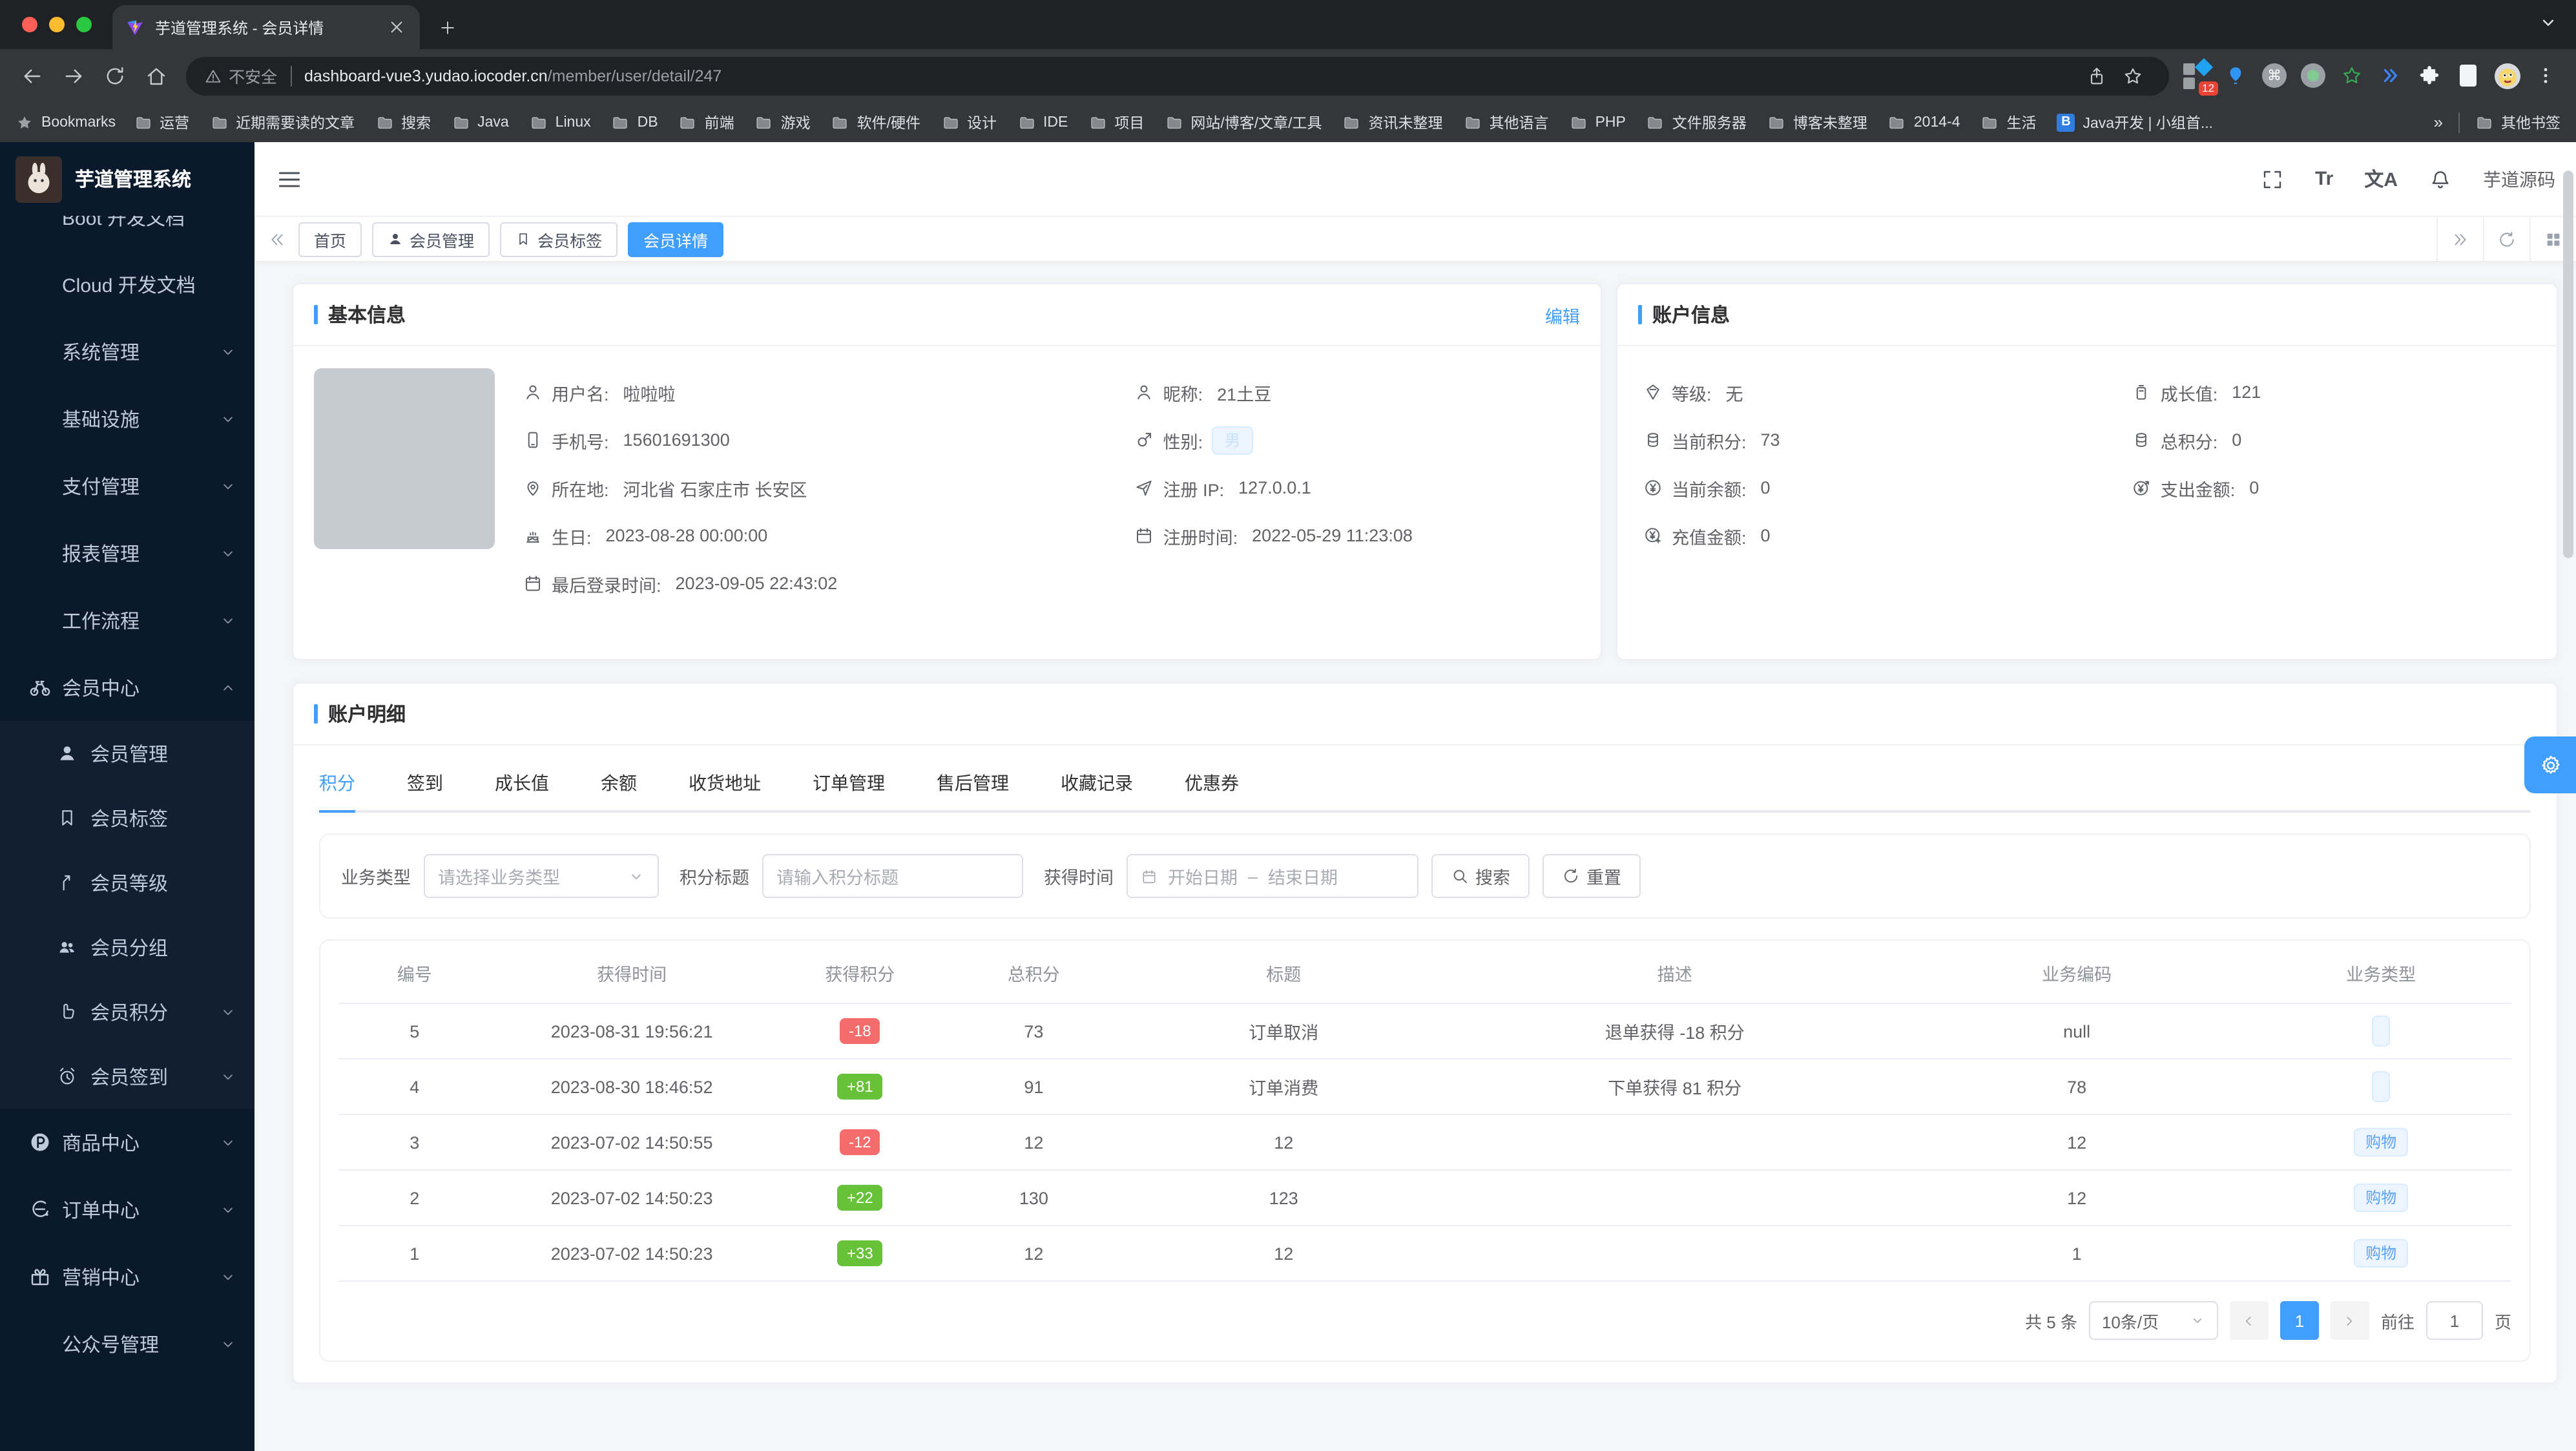  What do you see at coordinates (127, 1343) in the screenshot?
I see `sidebar-item-公众号管理: 公众号管理` at bounding box center [127, 1343].